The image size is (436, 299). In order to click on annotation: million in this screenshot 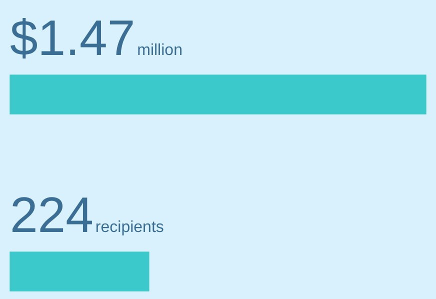, I will do `click(159, 50)`.